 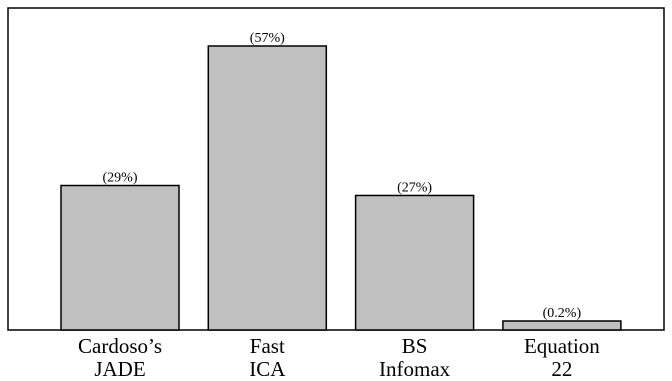 What do you see at coordinates (562, 346) in the screenshot?
I see `category-label: Equation` at bounding box center [562, 346].